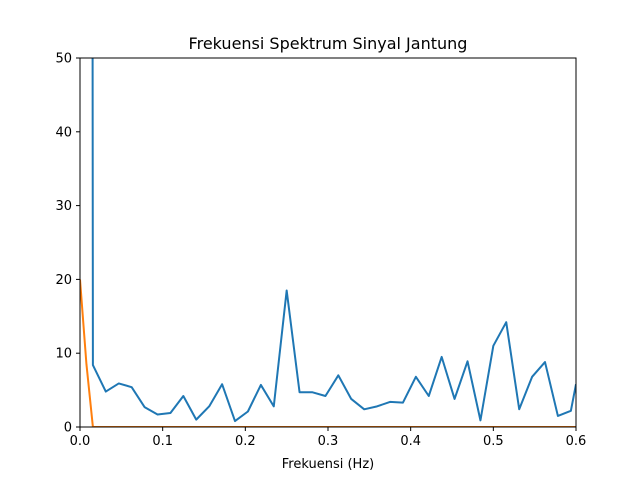 This screenshot has height=480, width=640. What do you see at coordinates (80, 441) in the screenshot?
I see `x-tick-label: 0.0` at bounding box center [80, 441].